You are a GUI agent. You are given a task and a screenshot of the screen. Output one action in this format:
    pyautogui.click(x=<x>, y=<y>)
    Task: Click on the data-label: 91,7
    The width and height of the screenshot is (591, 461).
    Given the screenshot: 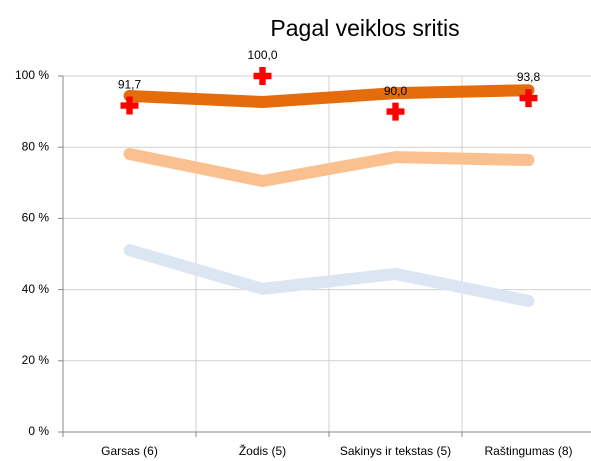 What is the action you would take?
    pyautogui.click(x=130, y=85)
    